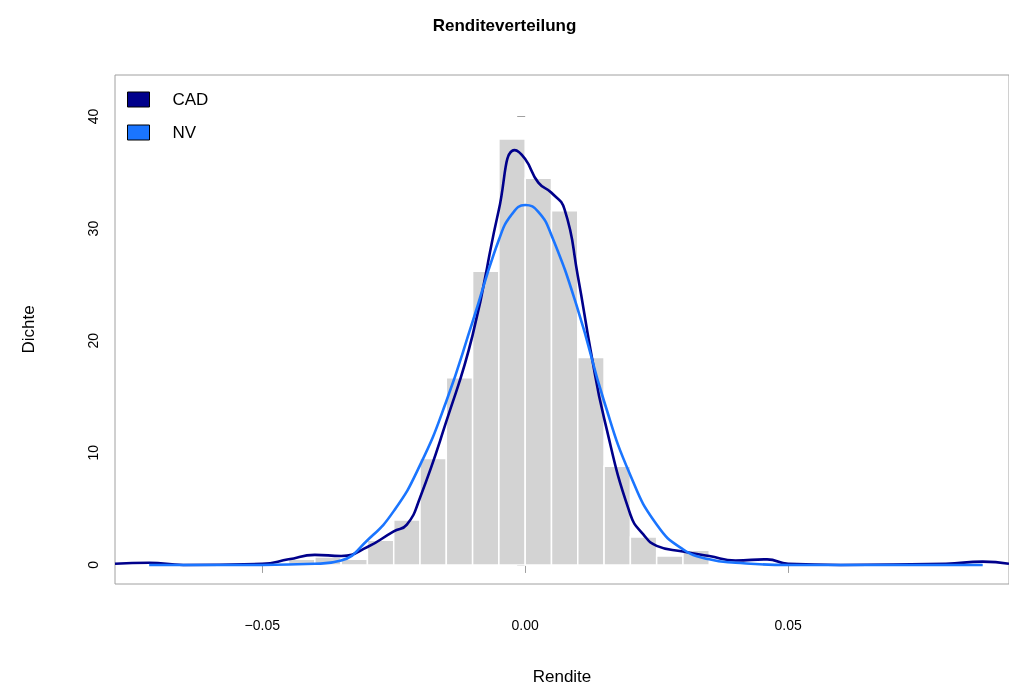  What do you see at coordinates (28, 329) in the screenshot?
I see `y-axis-title: Dichte` at bounding box center [28, 329].